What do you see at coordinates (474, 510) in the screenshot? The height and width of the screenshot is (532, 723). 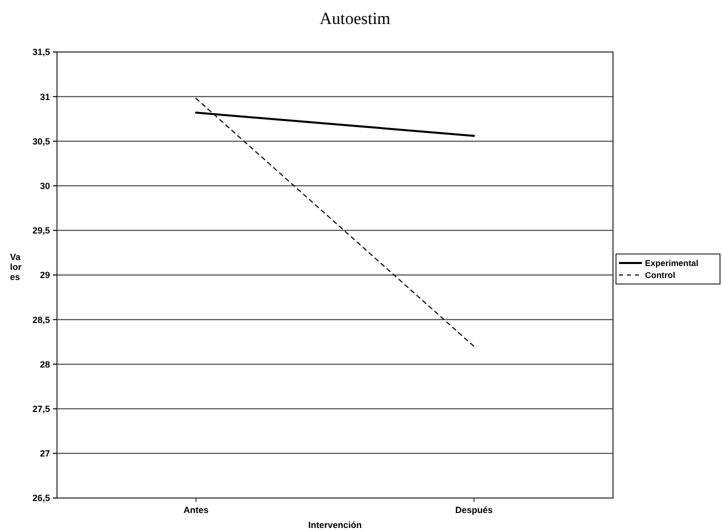 I see `x-tick-label: Después` at bounding box center [474, 510].